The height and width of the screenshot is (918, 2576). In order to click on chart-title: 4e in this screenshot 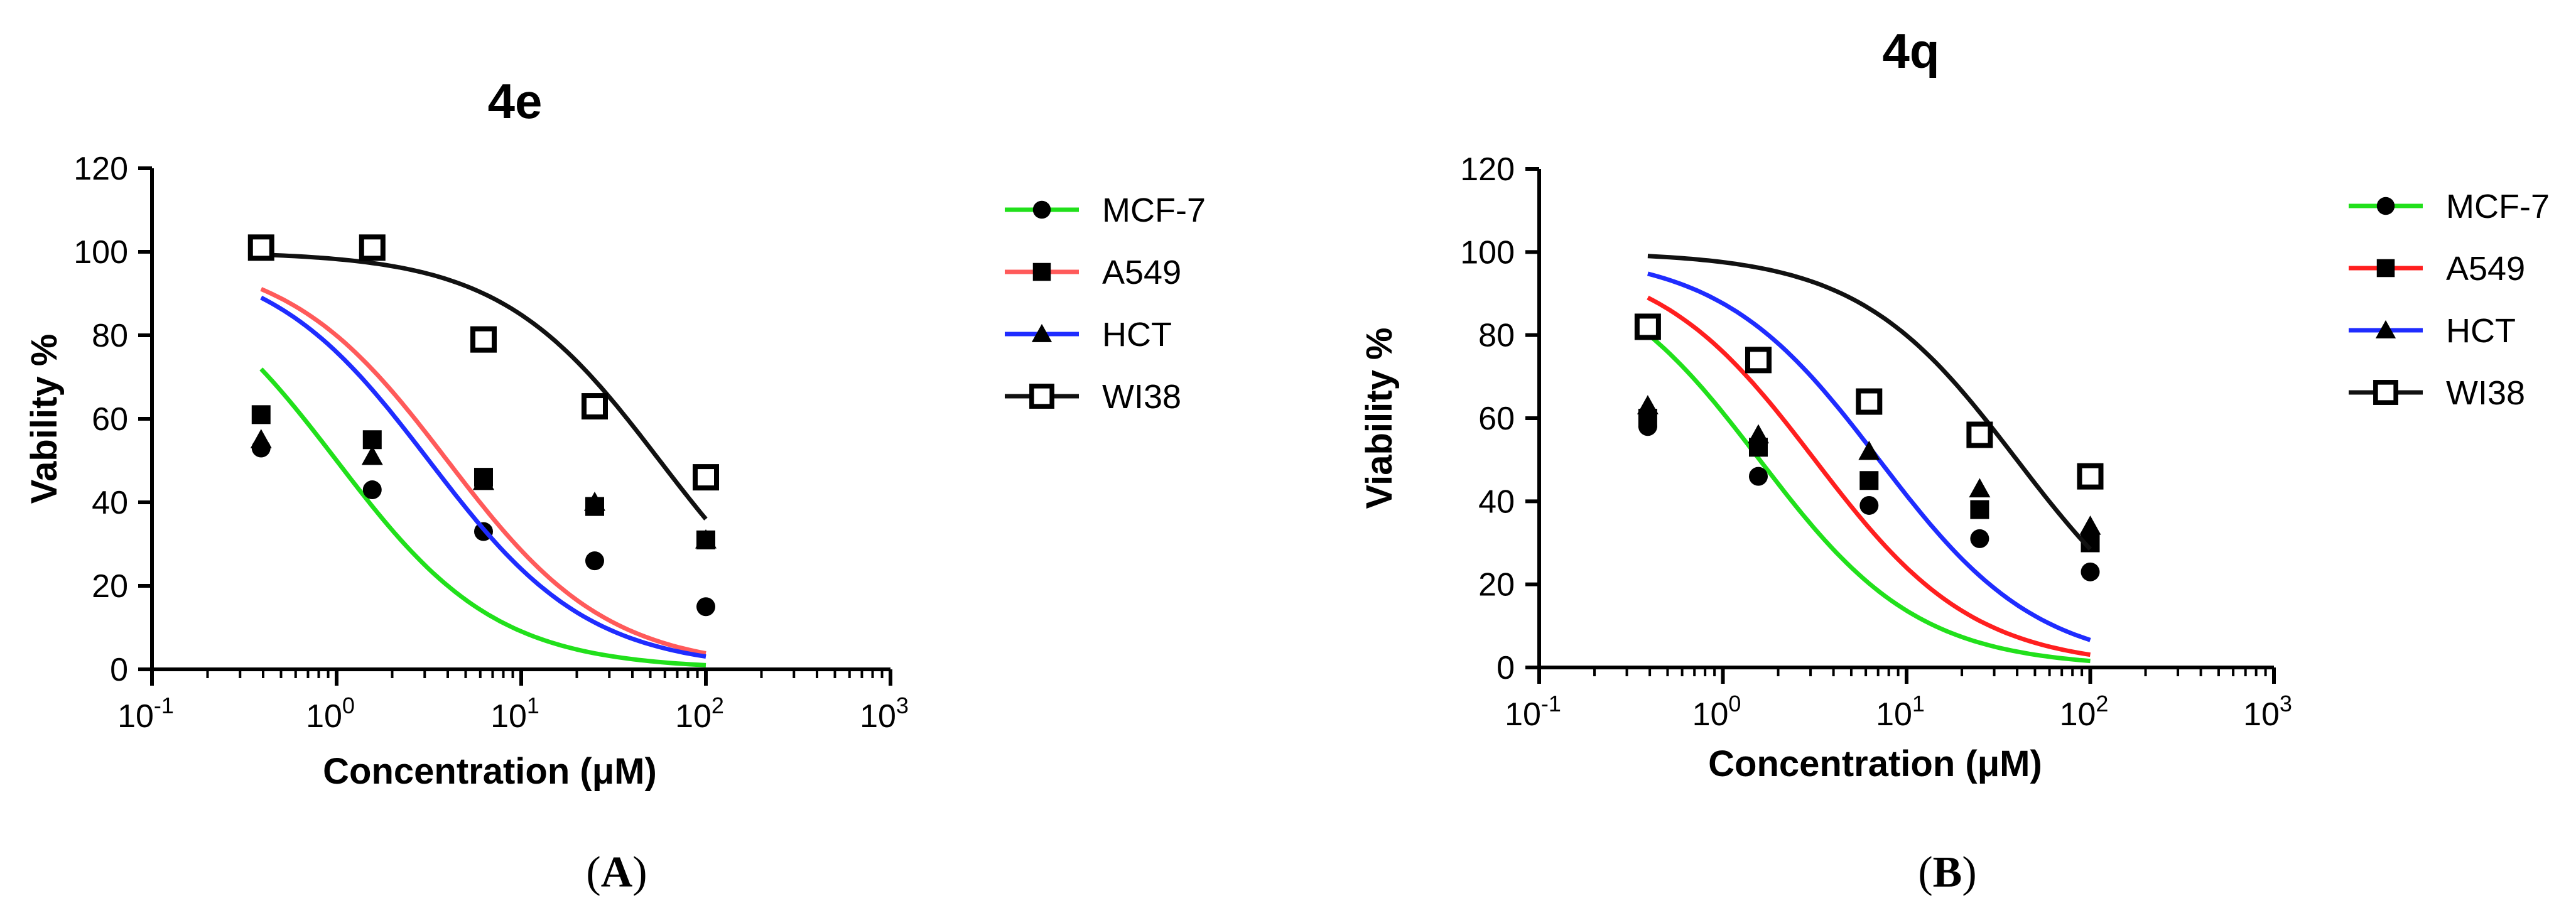, I will do `click(515, 101)`.